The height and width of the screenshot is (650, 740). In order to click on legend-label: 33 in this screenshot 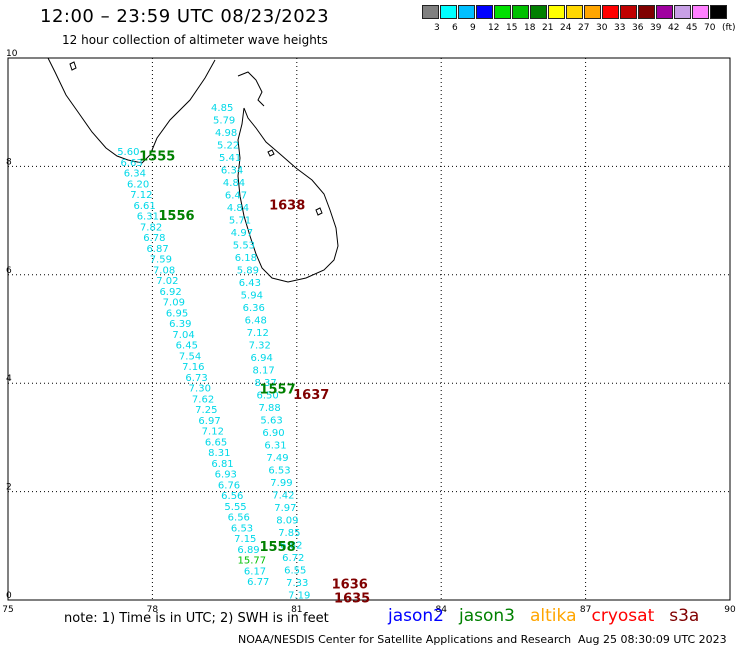, I will do `click(620, 28)`.